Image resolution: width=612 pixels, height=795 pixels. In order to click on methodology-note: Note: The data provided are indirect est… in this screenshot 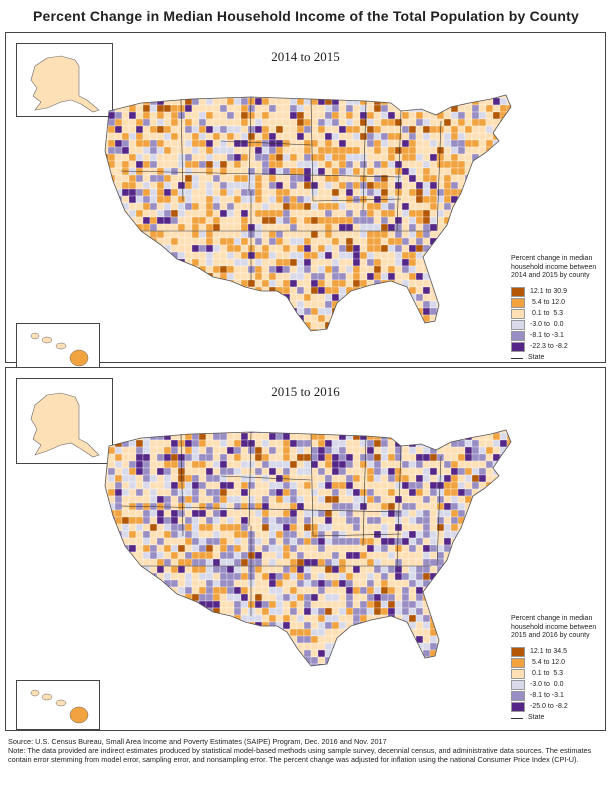, I will do `click(300, 755)`.